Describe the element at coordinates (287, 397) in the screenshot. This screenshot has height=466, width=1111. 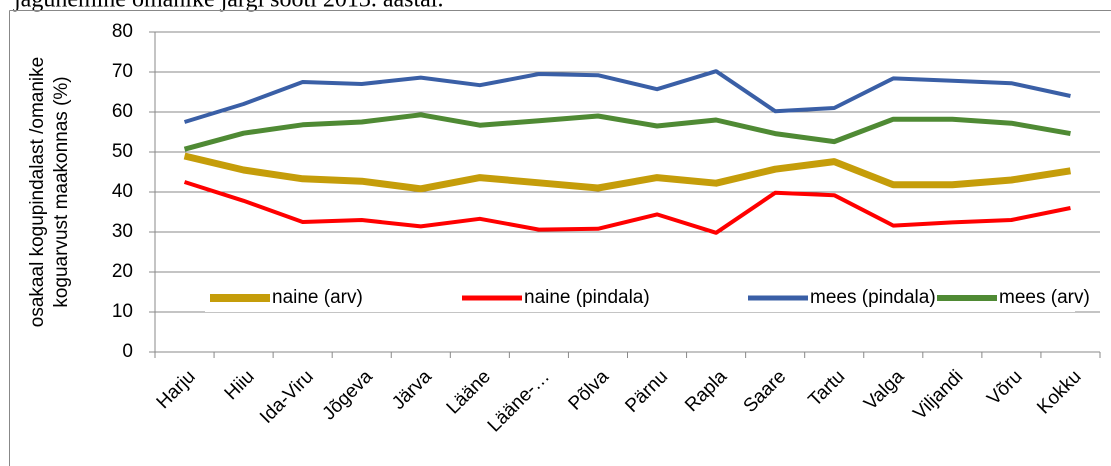
I see `x-tick-label: Ida-Viru` at that location.